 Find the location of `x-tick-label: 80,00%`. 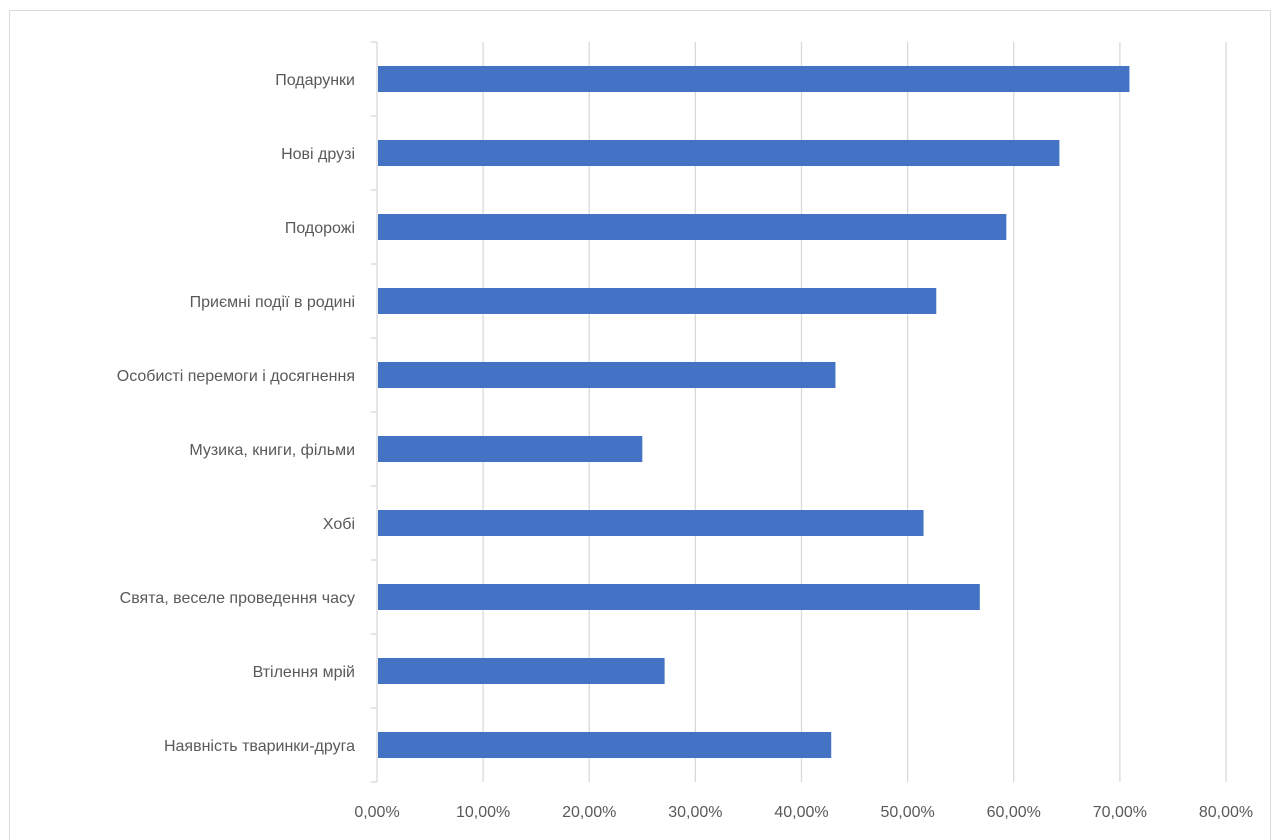

x-tick-label: 80,00% is located at coordinates (1226, 812).